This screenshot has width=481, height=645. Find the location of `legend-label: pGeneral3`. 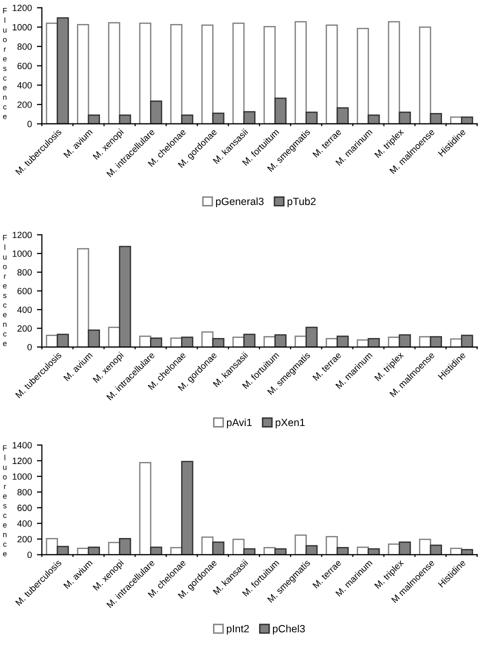

legend-label: pGeneral3 is located at coordinates (240, 202).